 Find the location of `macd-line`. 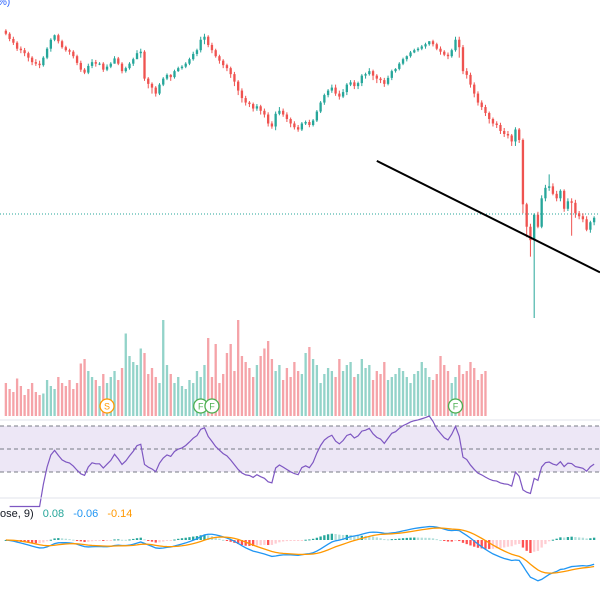

macd-line is located at coordinates (300, 553).